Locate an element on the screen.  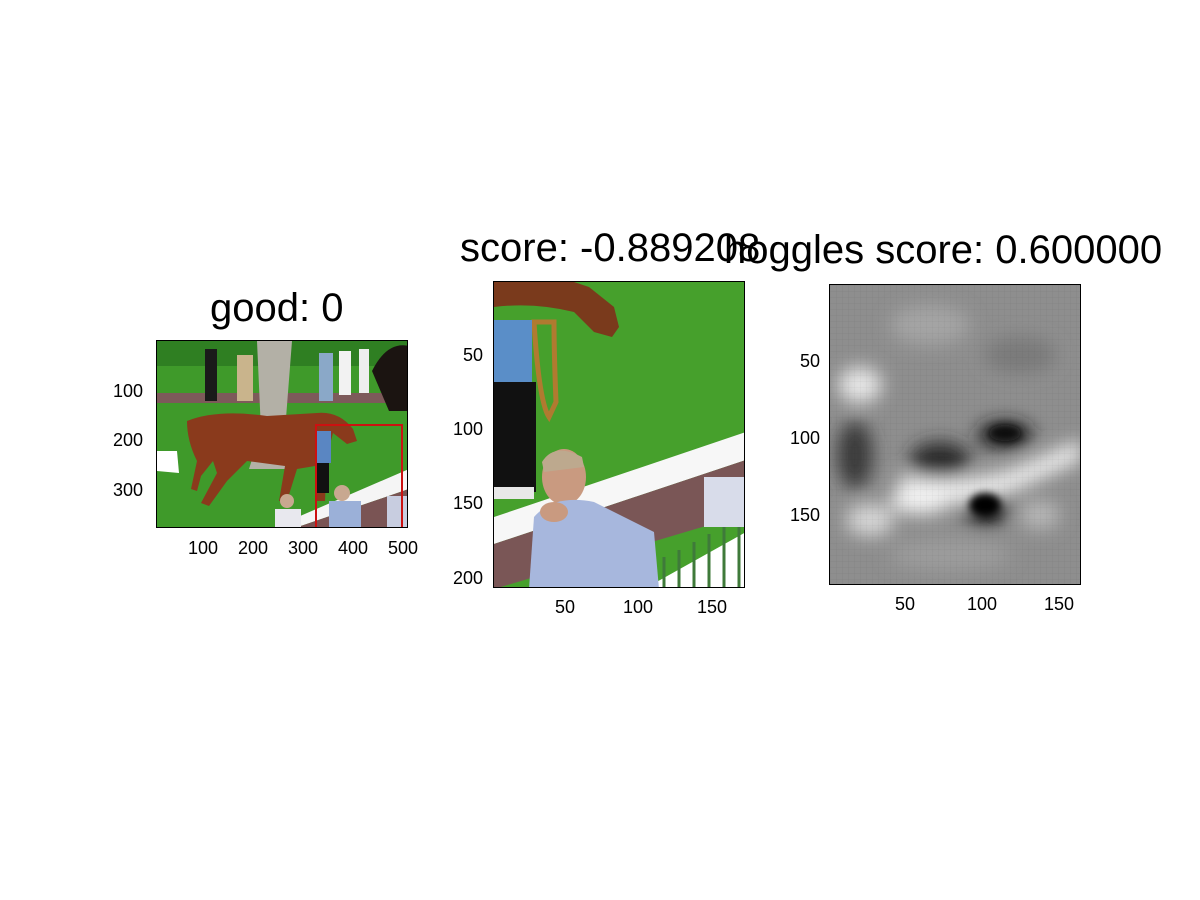
panel-2-title: score: -0.889208 is located at coordinates (610, 248).